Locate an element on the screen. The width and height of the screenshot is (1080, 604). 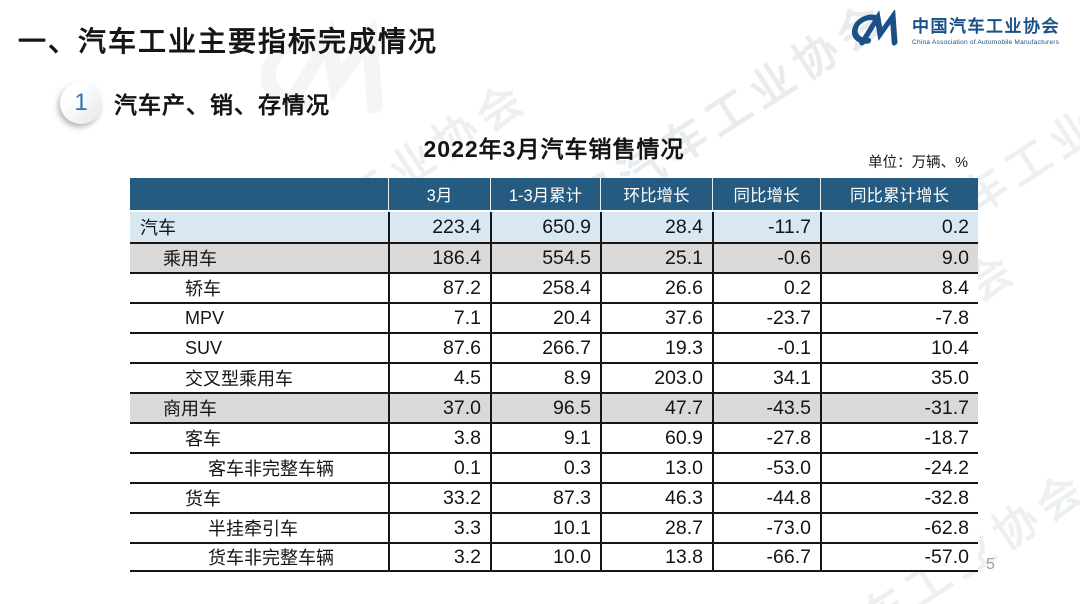
table-cell: -32.8 is located at coordinates (899, 498).